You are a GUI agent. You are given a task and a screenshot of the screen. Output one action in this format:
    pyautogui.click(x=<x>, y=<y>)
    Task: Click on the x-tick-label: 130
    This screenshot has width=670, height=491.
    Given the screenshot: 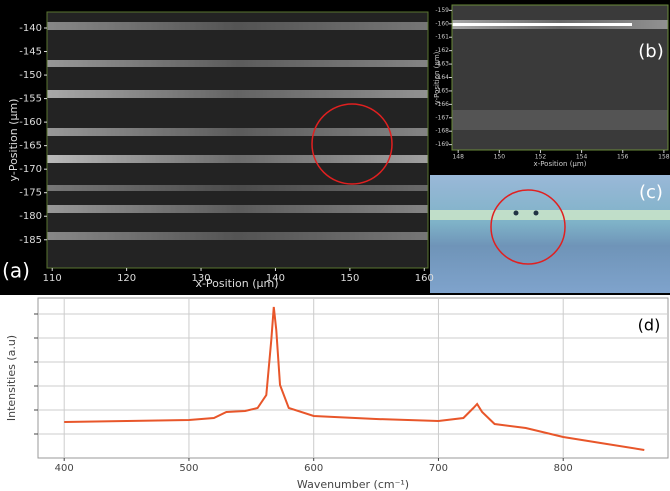 What is the action you would take?
    pyautogui.click(x=200, y=278)
    